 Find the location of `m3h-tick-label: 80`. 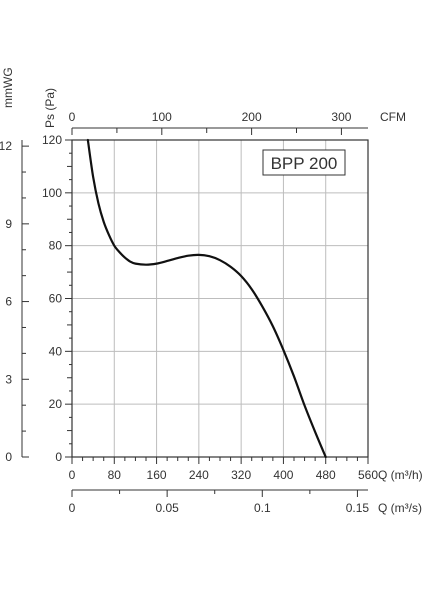

m3h-tick-label: 80 is located at coordinates (115, 475).